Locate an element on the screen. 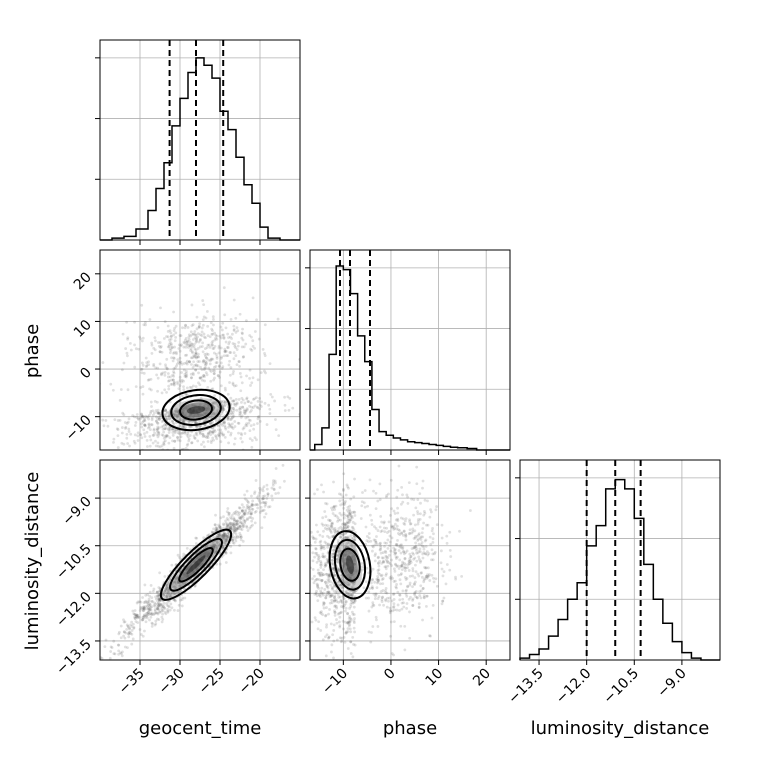 This screenshot has height=765, width=760. density-region is located at coordinates (196, 410).